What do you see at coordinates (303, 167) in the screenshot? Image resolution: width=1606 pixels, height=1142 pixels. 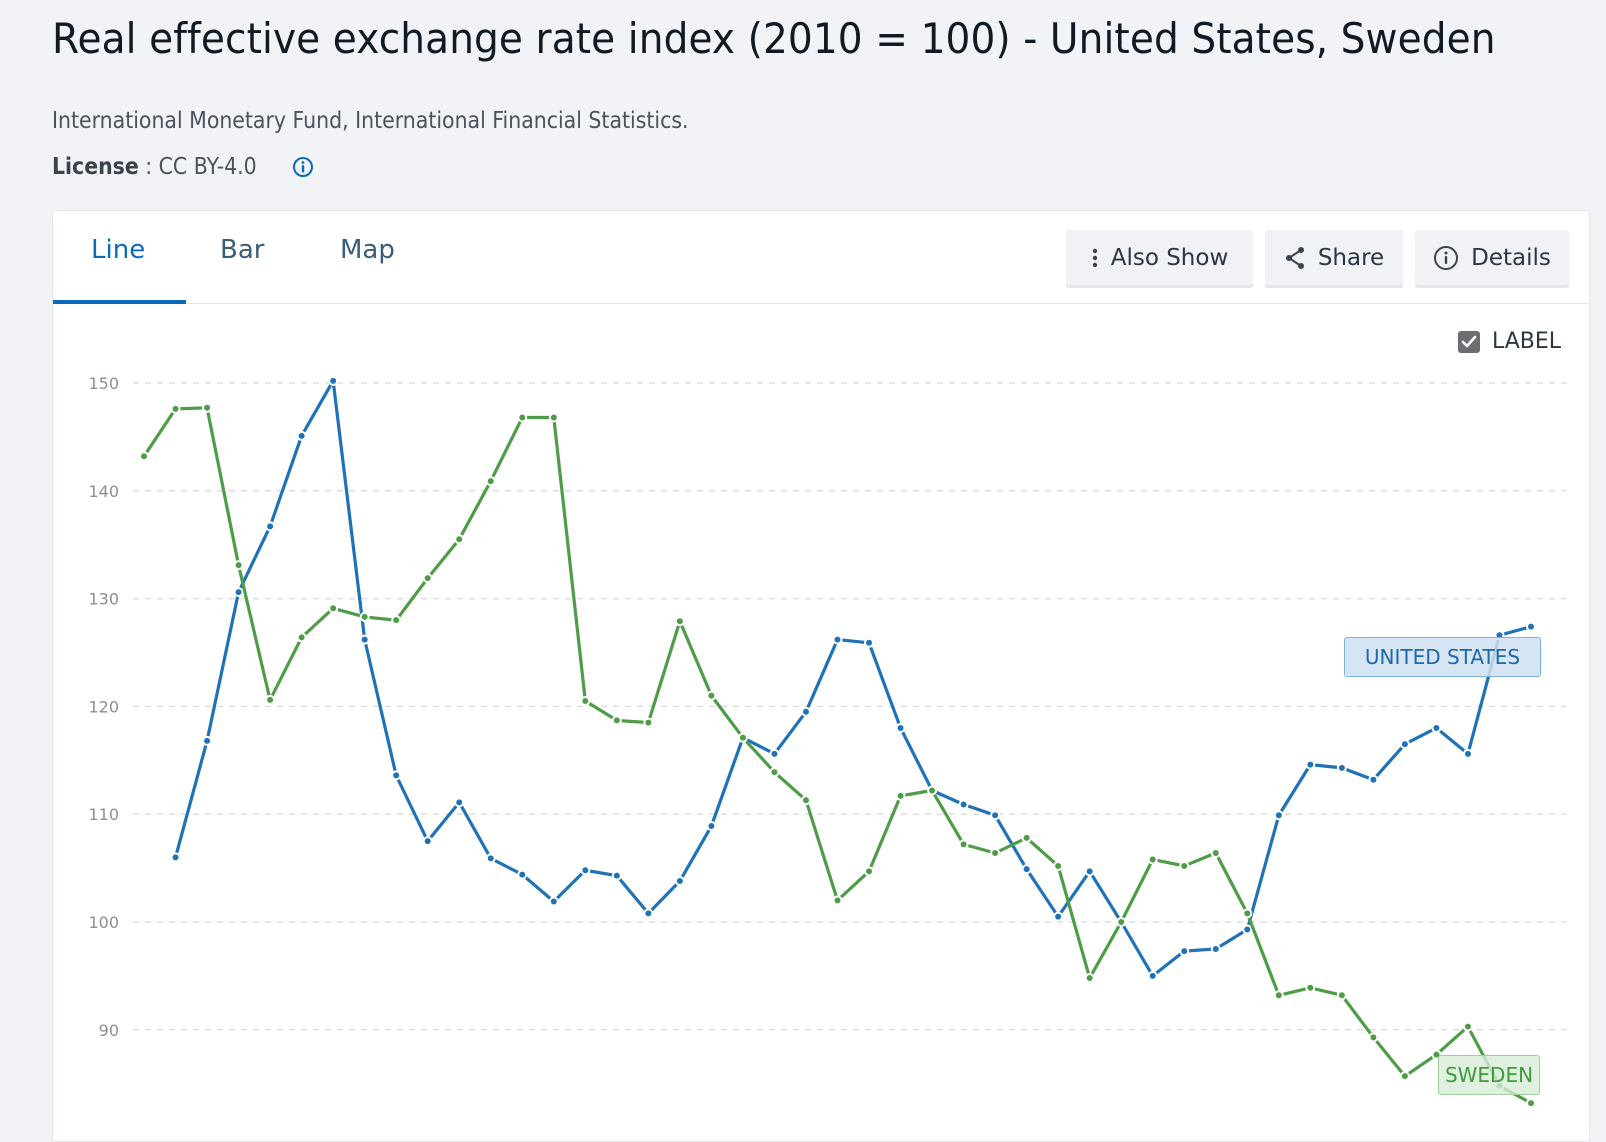 I see `info-icon` at bounding box center [303, 167].